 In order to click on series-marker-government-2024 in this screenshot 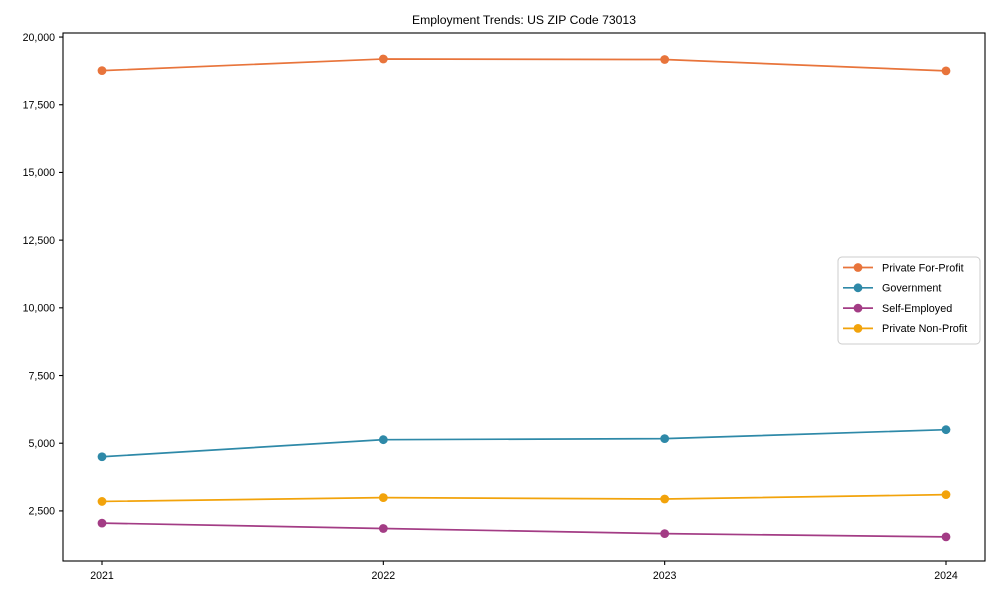, I will do `click(946, 430)`.